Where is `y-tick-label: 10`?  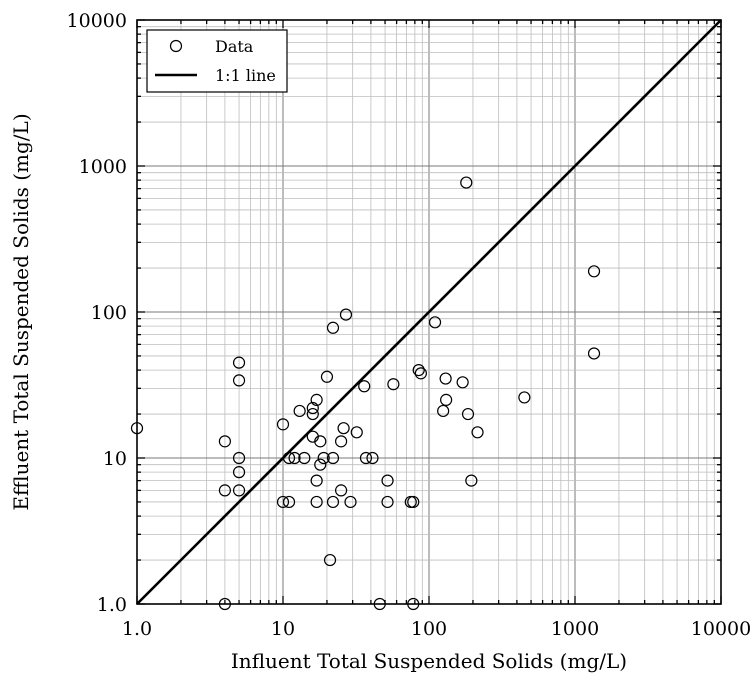 y-tick-label: 10 is located at coordinates (115, 459).